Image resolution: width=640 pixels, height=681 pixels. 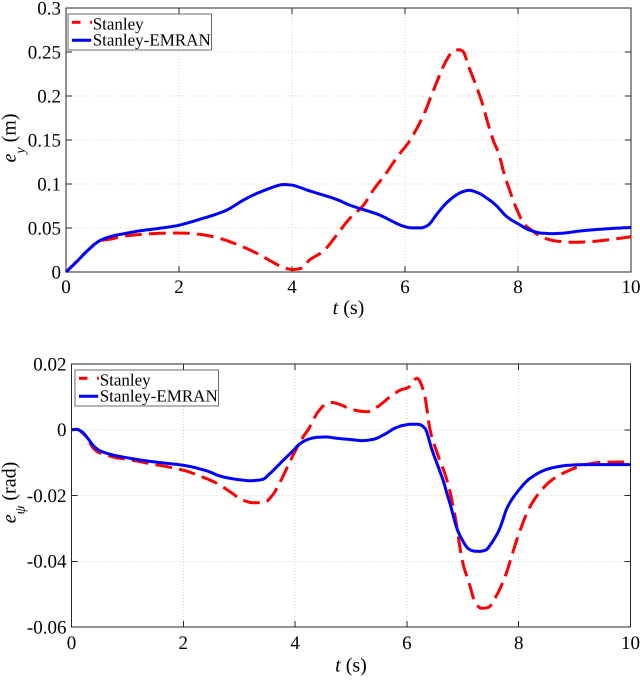 What do you see at coordinates (47, 627) in the screenshot?
I see `svg-text: -0.06` at bounding box center [47, 627].